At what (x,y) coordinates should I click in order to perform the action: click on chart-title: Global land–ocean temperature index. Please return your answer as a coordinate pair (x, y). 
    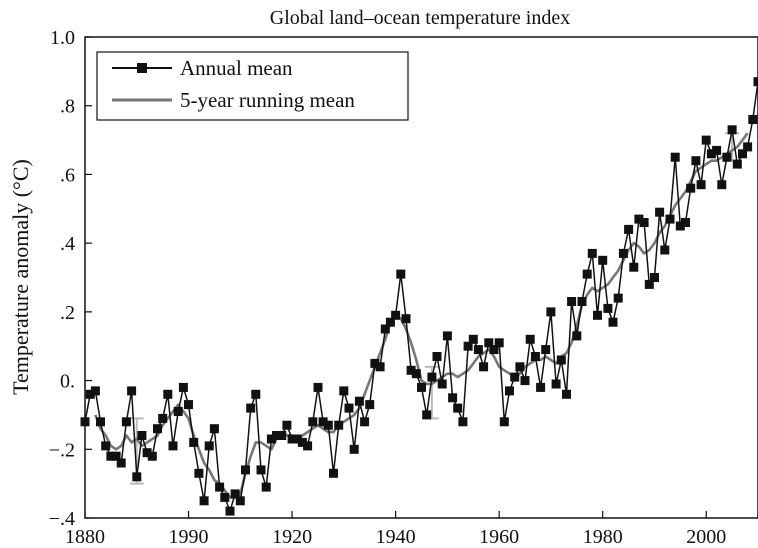
    Looking at the image, I should click on (420, 18).